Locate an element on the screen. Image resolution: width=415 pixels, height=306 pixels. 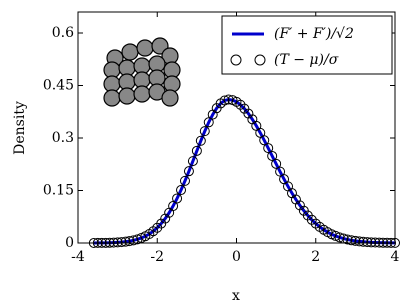
x-tick-label: 4 is located at coordinates (395, 257).